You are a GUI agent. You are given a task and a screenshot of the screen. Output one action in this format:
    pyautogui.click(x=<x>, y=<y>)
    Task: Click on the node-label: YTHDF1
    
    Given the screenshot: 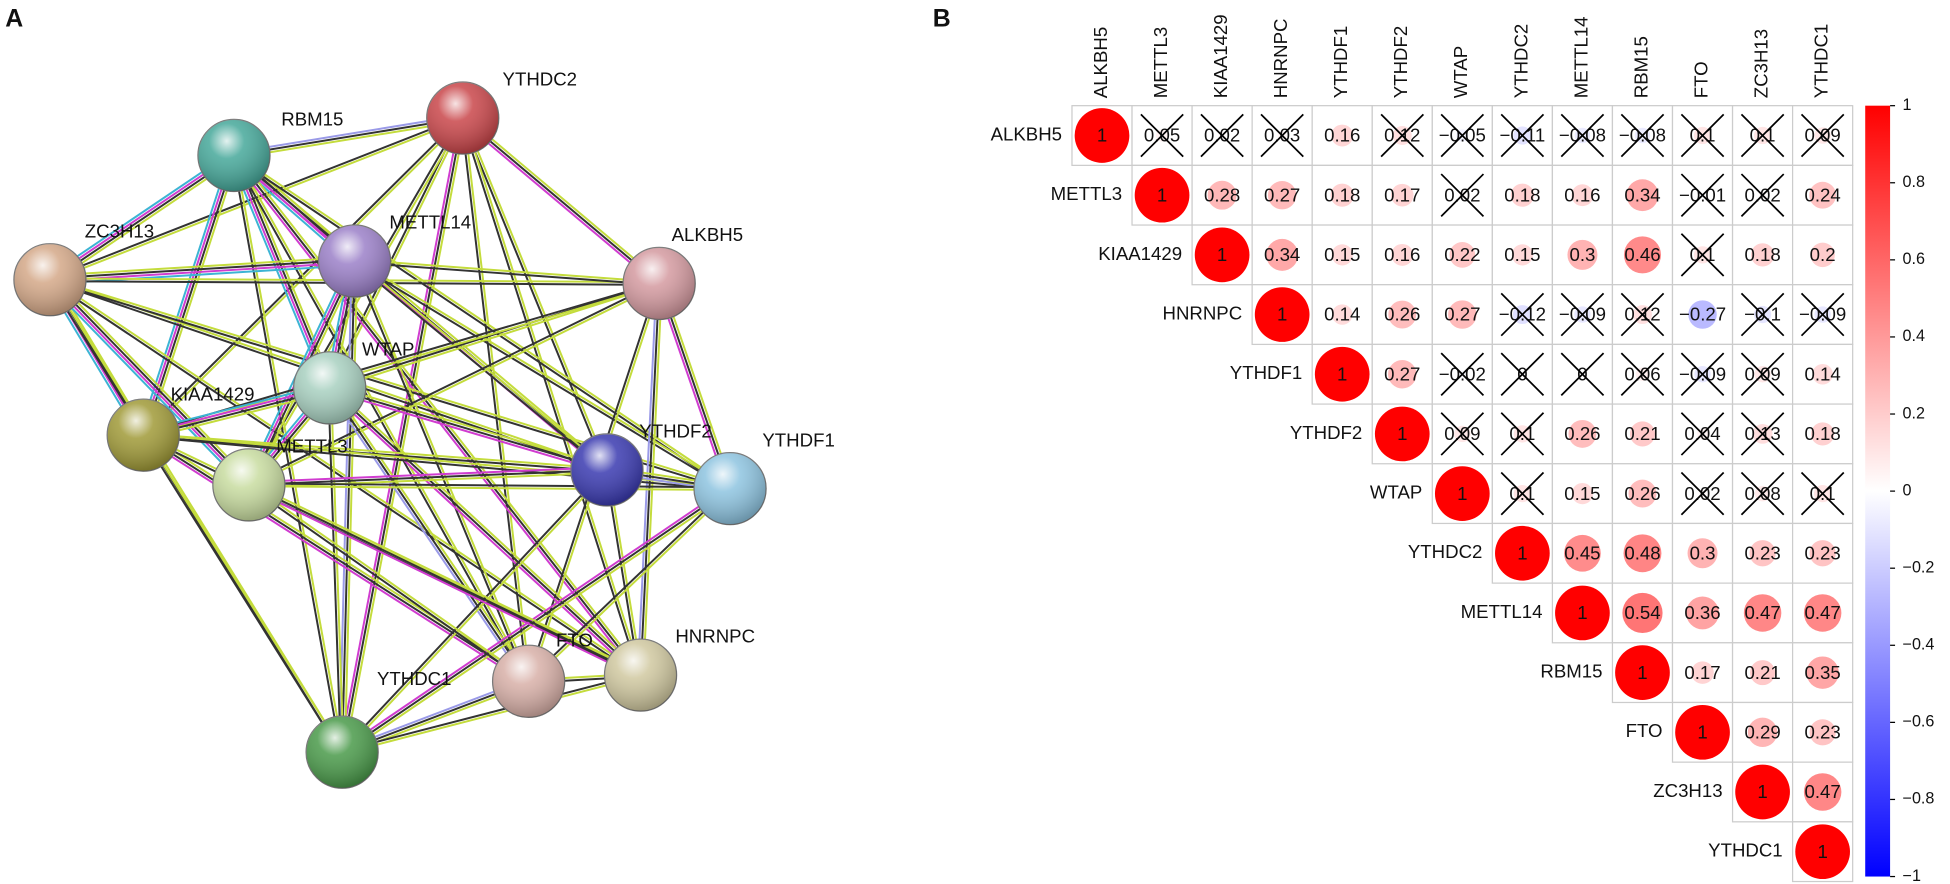 What is the action you would take?
    pyautogui.click(x=798, y=439)
    